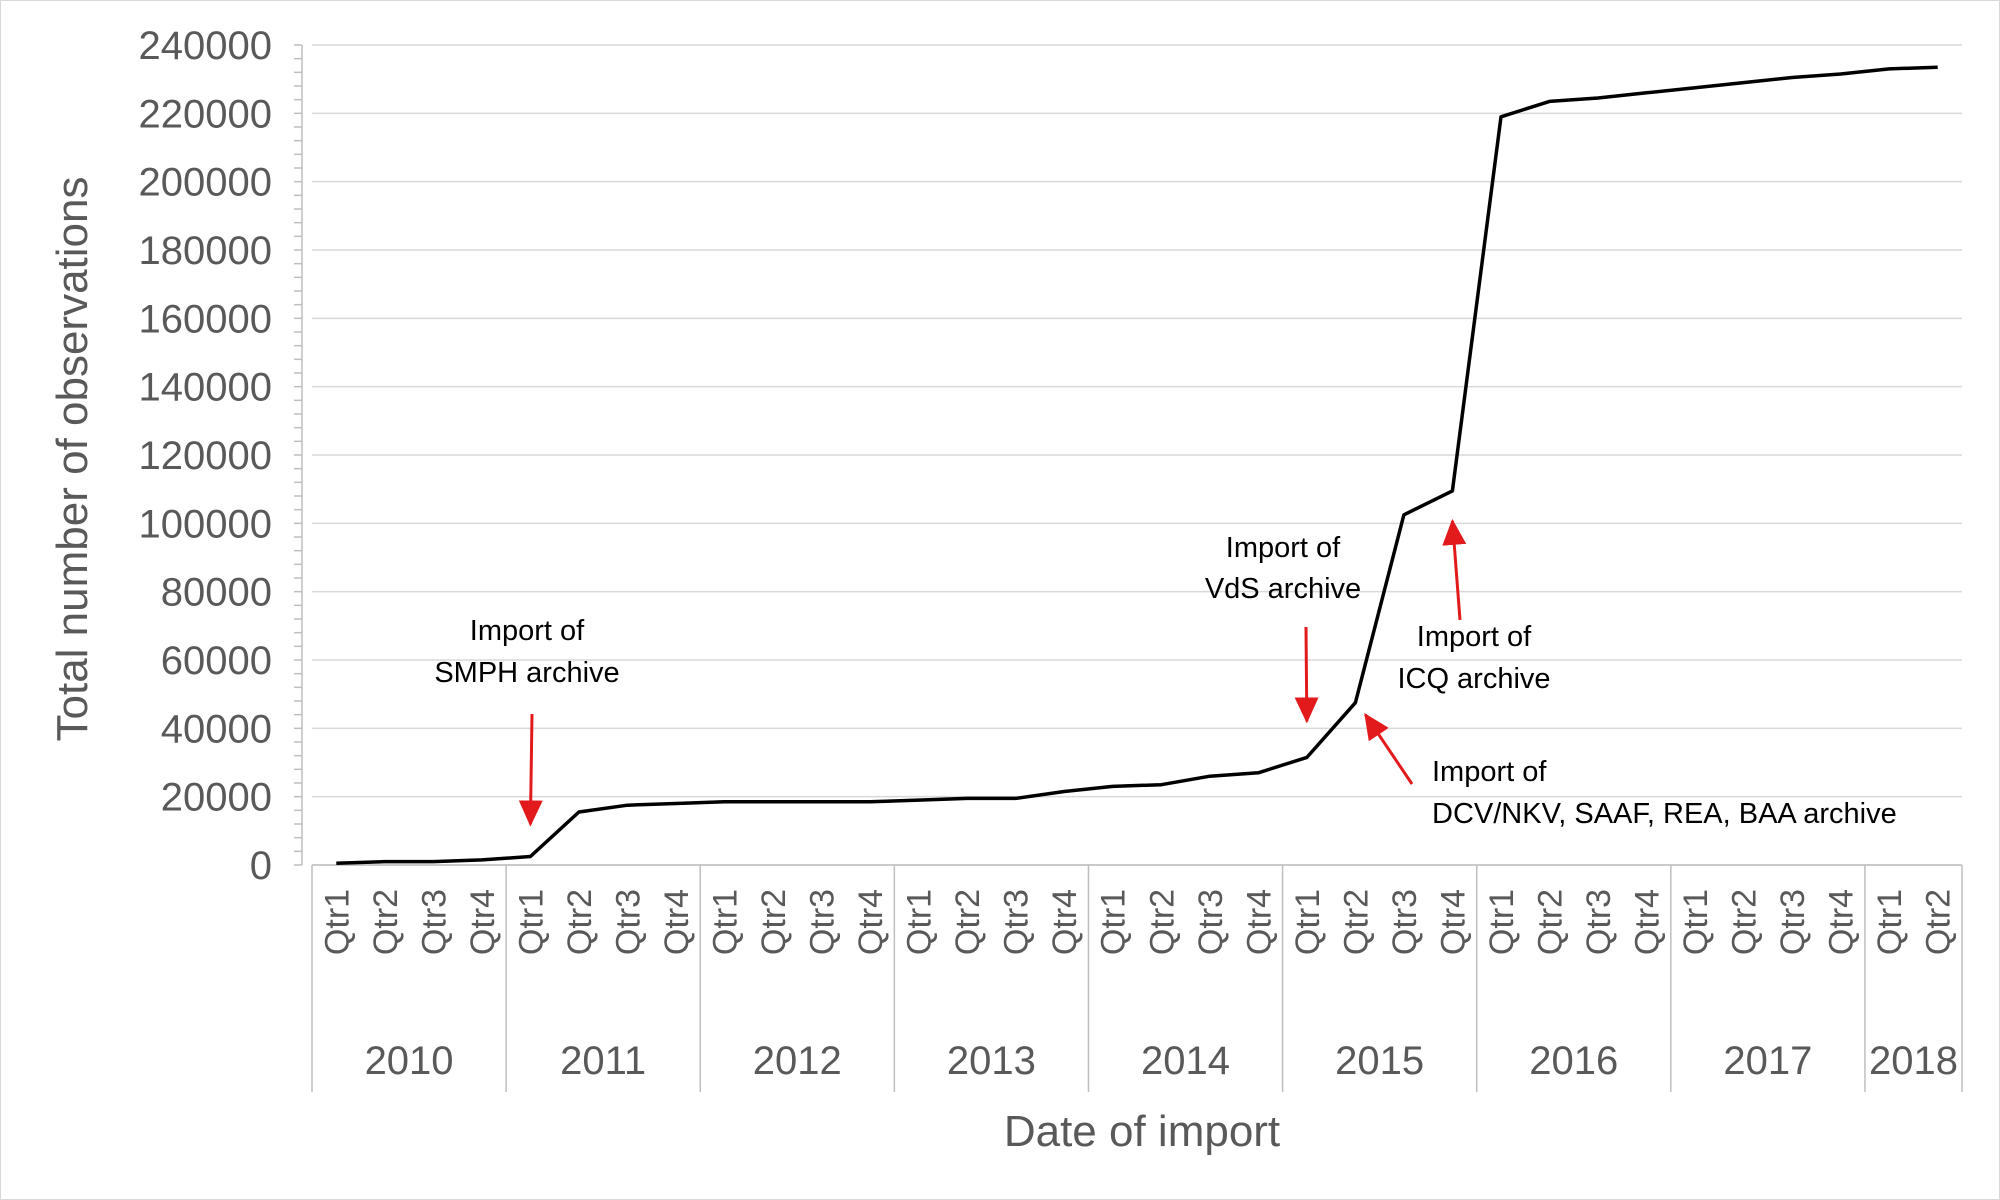 This screenshot has width=2000, height=1200. I want to click on y-tick-label: 220000, so click(205, 114).